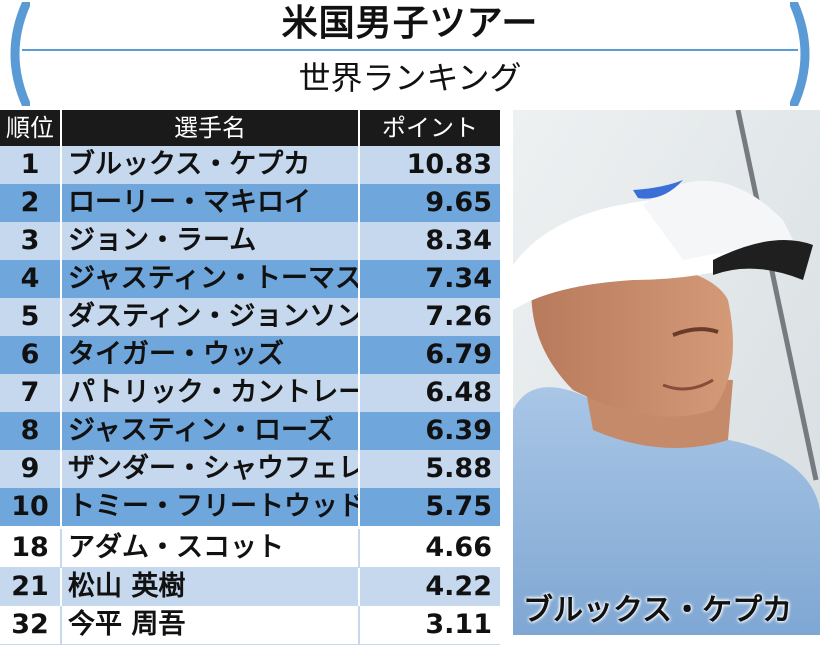  I want to click on player-name-cell: ジャスティン・トーマス, so click(211, 279).